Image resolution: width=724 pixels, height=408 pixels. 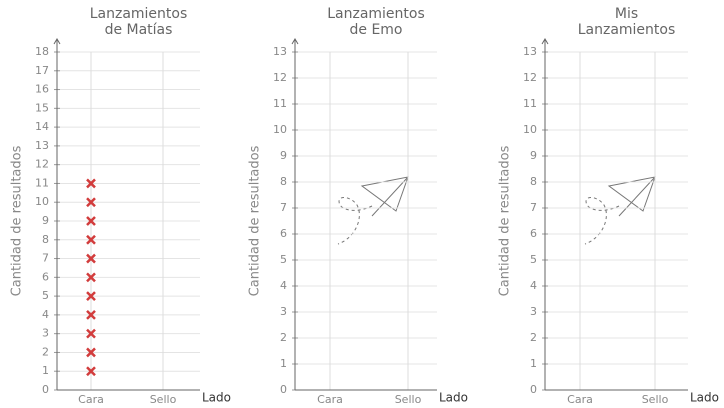 What do you see at coordinates (42, 51) in the screenshot?
I see `y-tick-label: 18` at bounding box center [42, 51].